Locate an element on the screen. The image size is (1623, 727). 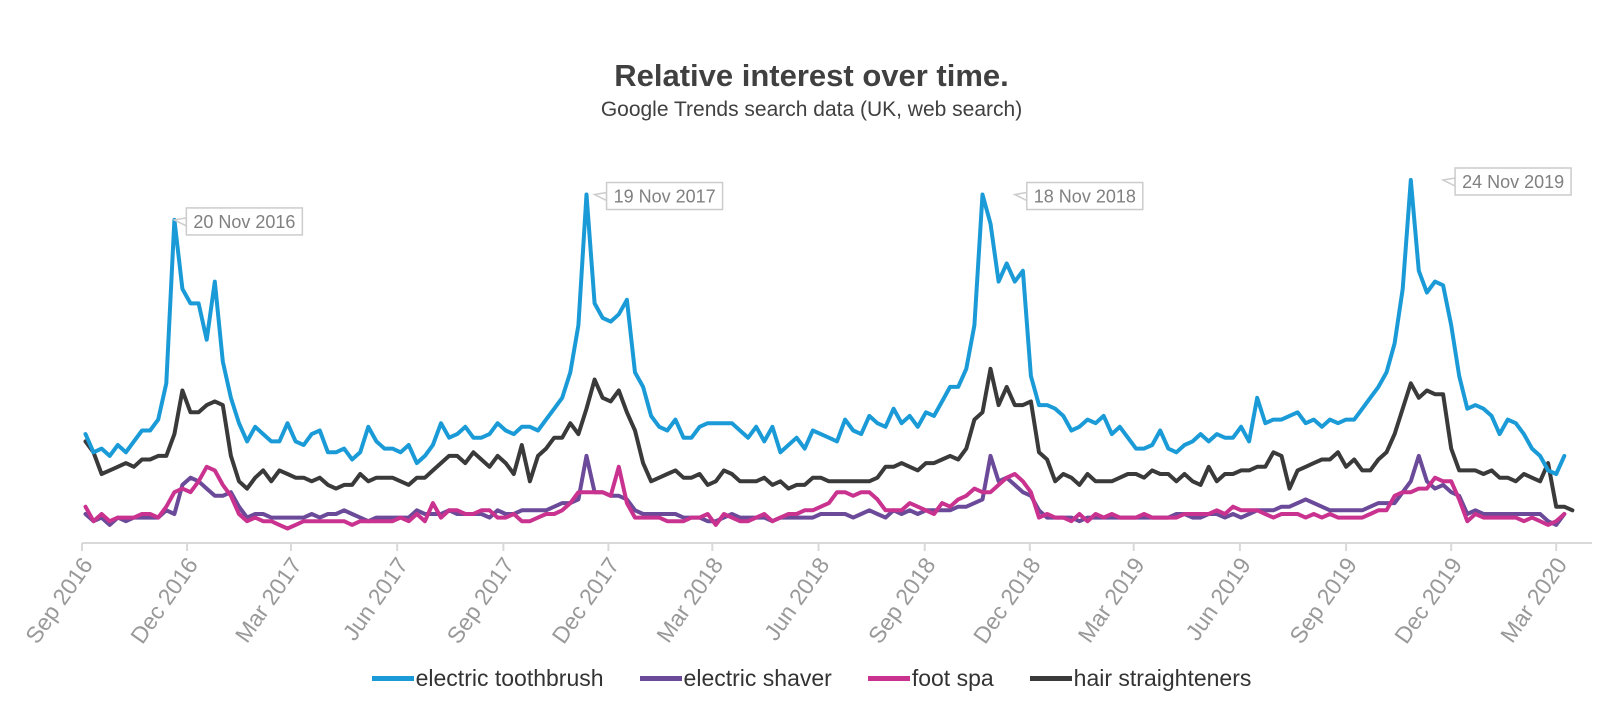
x-tick-label: Jun 2017 is located at coordinates (375, 599).